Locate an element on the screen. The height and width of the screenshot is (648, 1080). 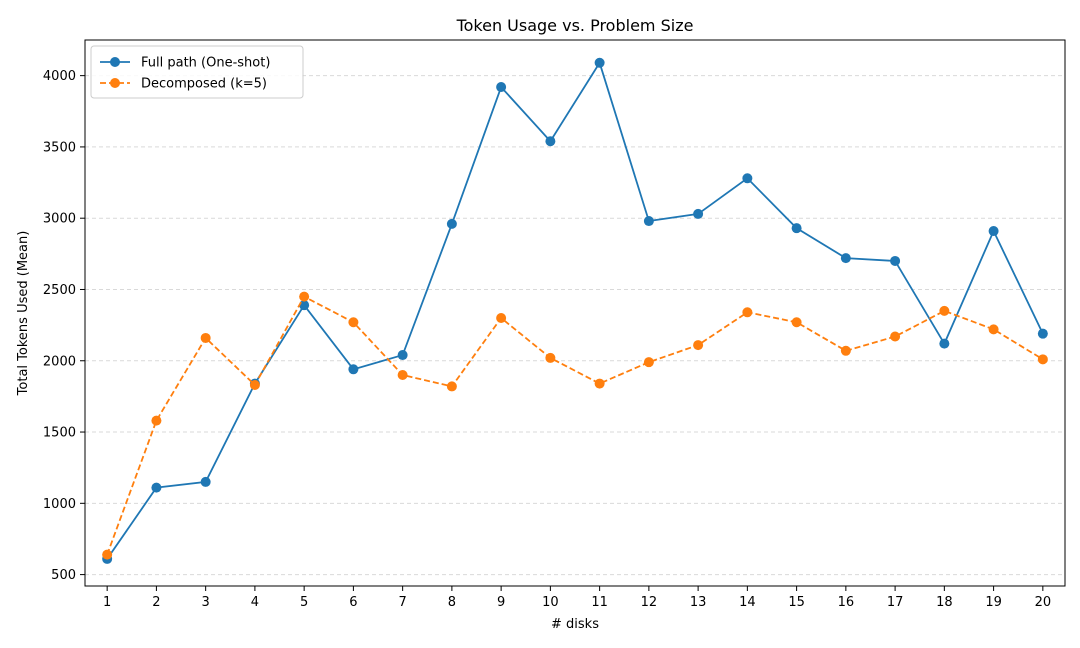
x-tick-label: 15 is located at coordinates (796, 602).